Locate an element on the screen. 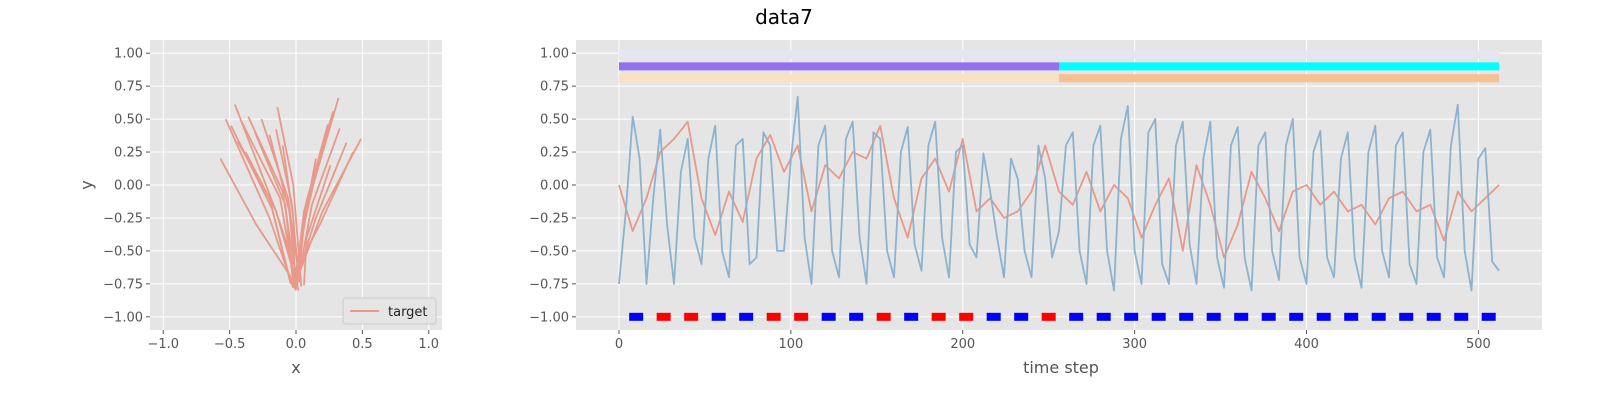 The image size is (1600, 400). x-tick-label: −1.0 is located at coordinates (163, 344).